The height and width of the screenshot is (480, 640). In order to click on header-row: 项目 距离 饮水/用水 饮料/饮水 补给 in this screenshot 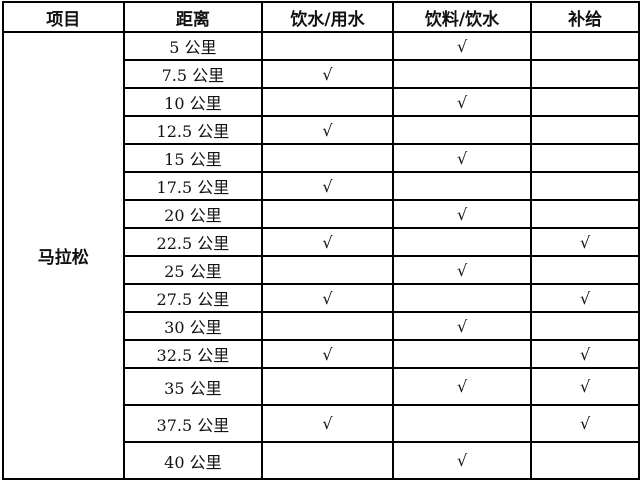, I will do `click(321, 17)`.